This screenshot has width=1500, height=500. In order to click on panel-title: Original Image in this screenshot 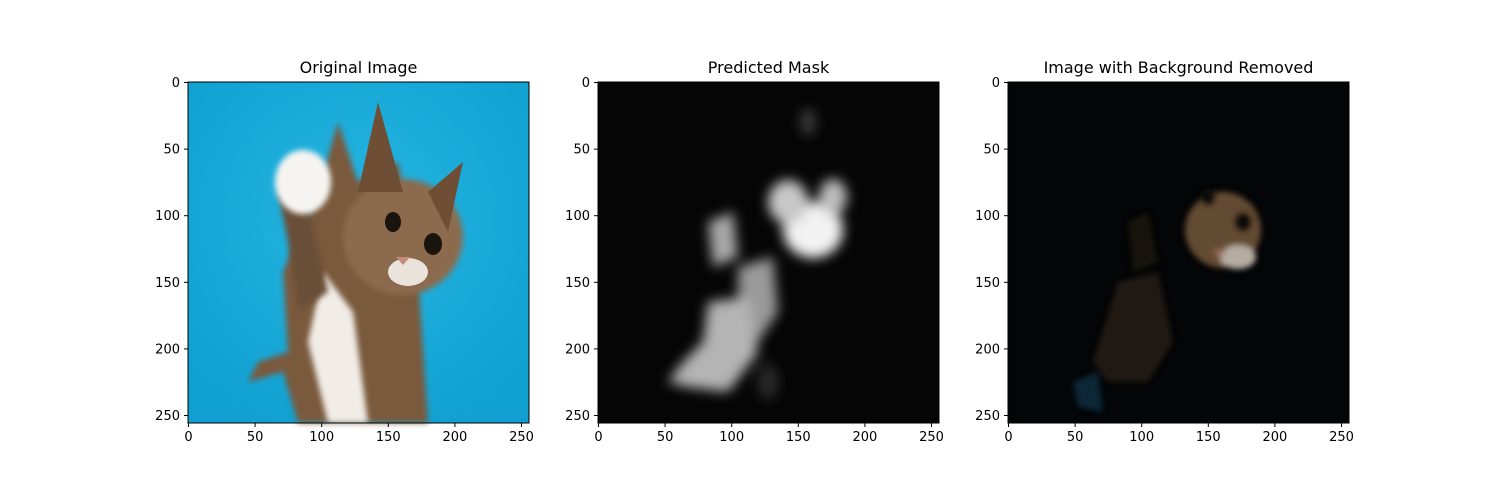, I will do `click(359, 67)`.